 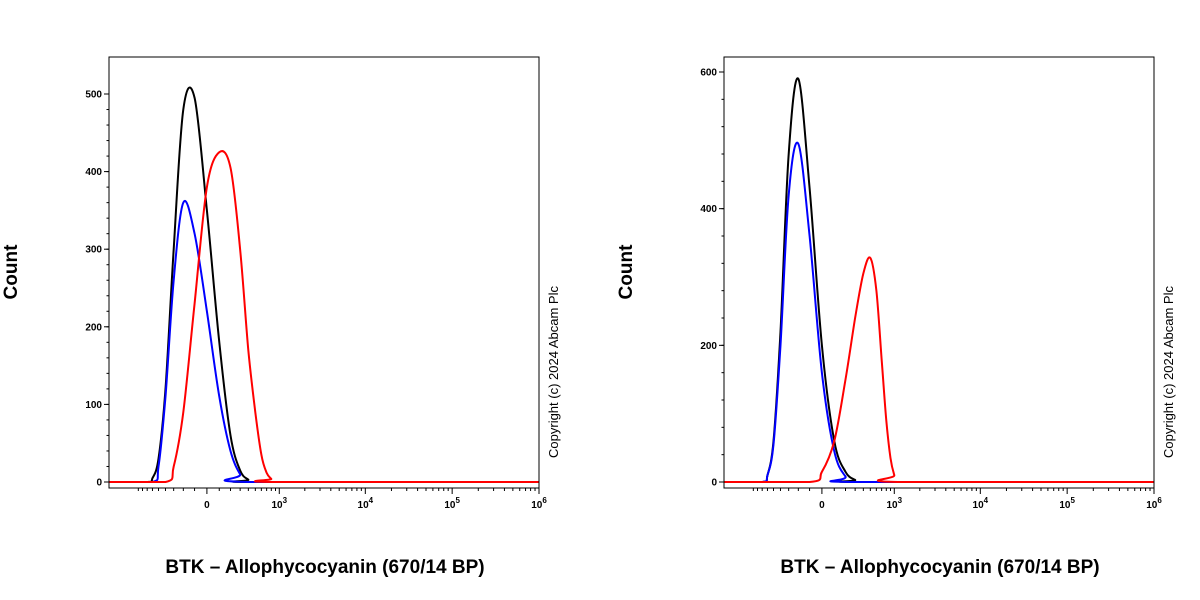 What do you see at coordinates (93, 405) in the screenshot?
I see `y-tick-label: 100` at bounding box center [93, 405].